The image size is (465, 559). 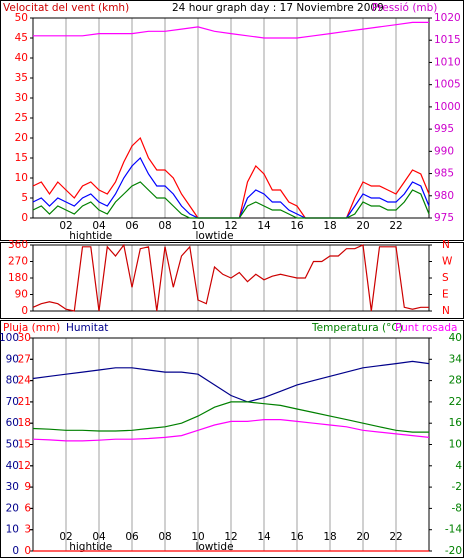 What do you see at coordinates (18, 245) in the screenshot?
I see `y-tick-label: 360` at bounding box center [18, 245].